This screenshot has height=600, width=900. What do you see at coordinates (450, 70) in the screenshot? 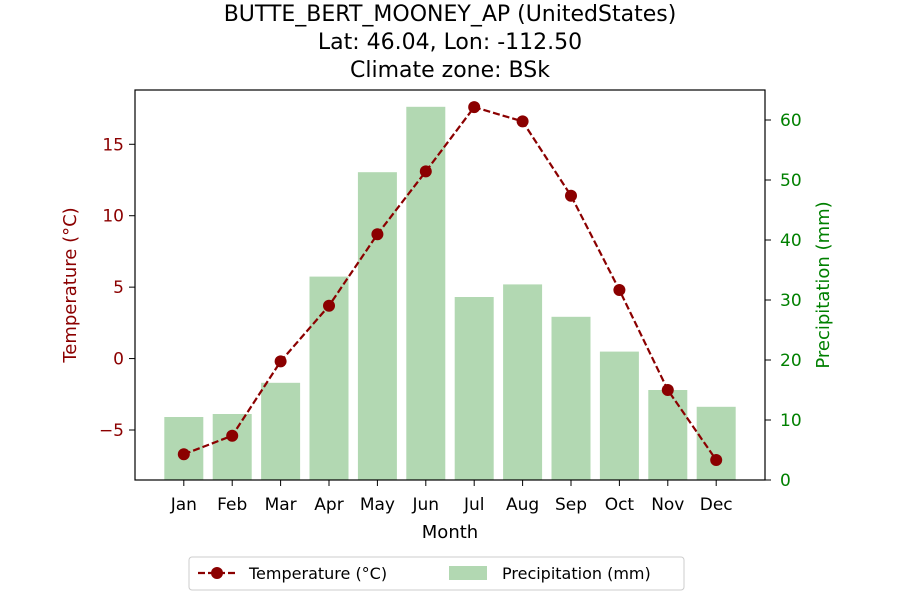
I see `chart-title-line-3: Climate zone: BSk` at bounding box center [450, 70].